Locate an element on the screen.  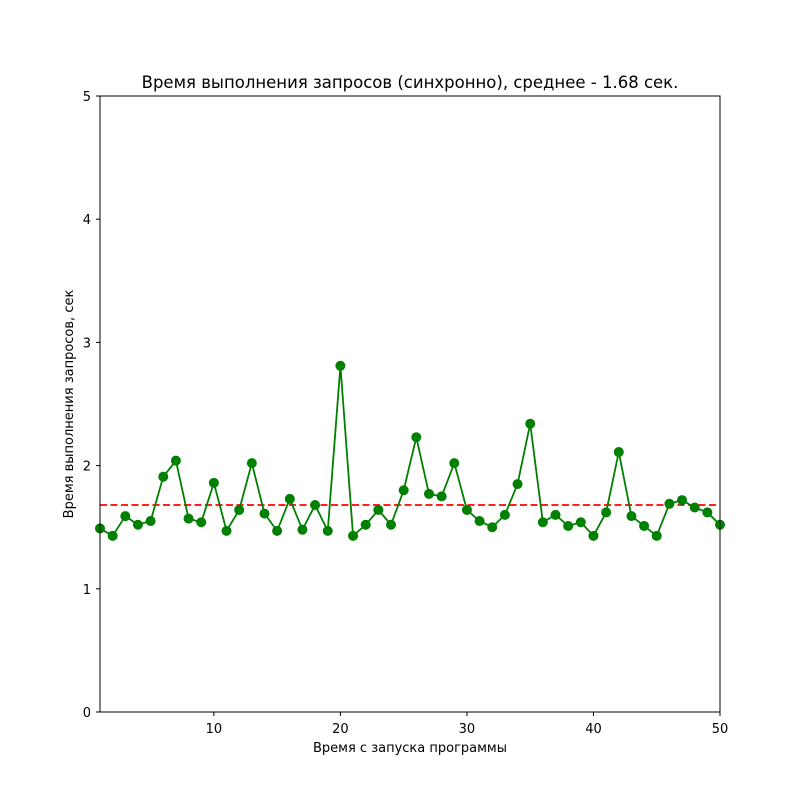
x-tick-label: 30 is located at coordinates (467, 729).